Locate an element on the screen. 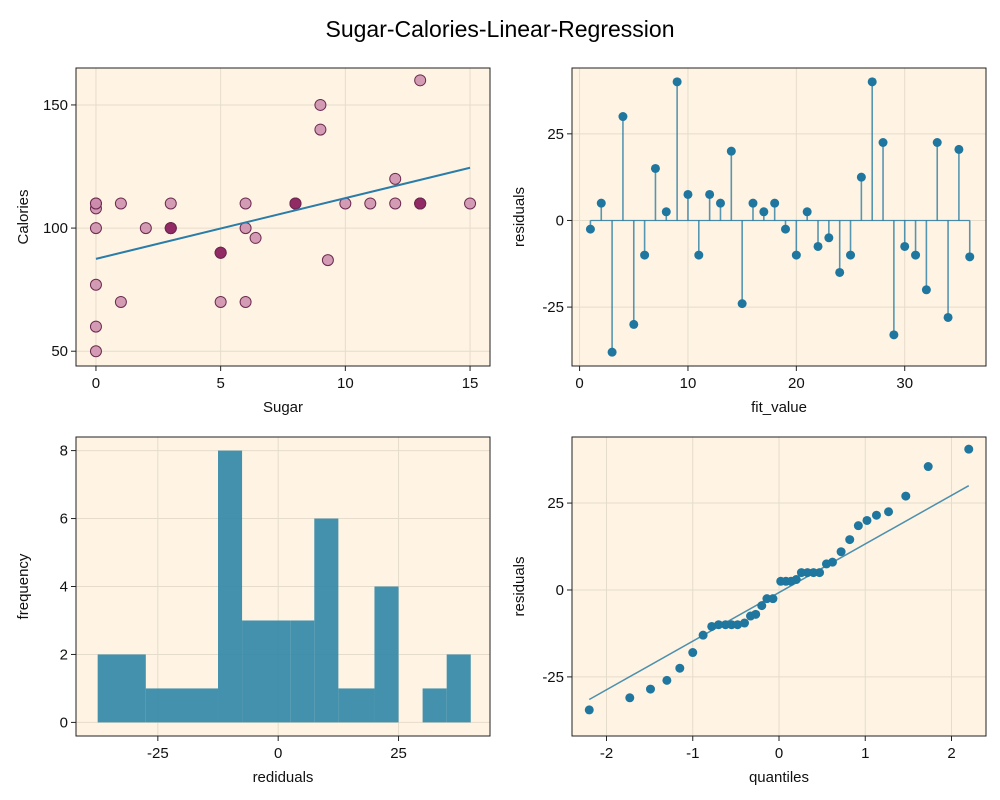  y-tick-label: 4 is located at coordinates (64, 587).